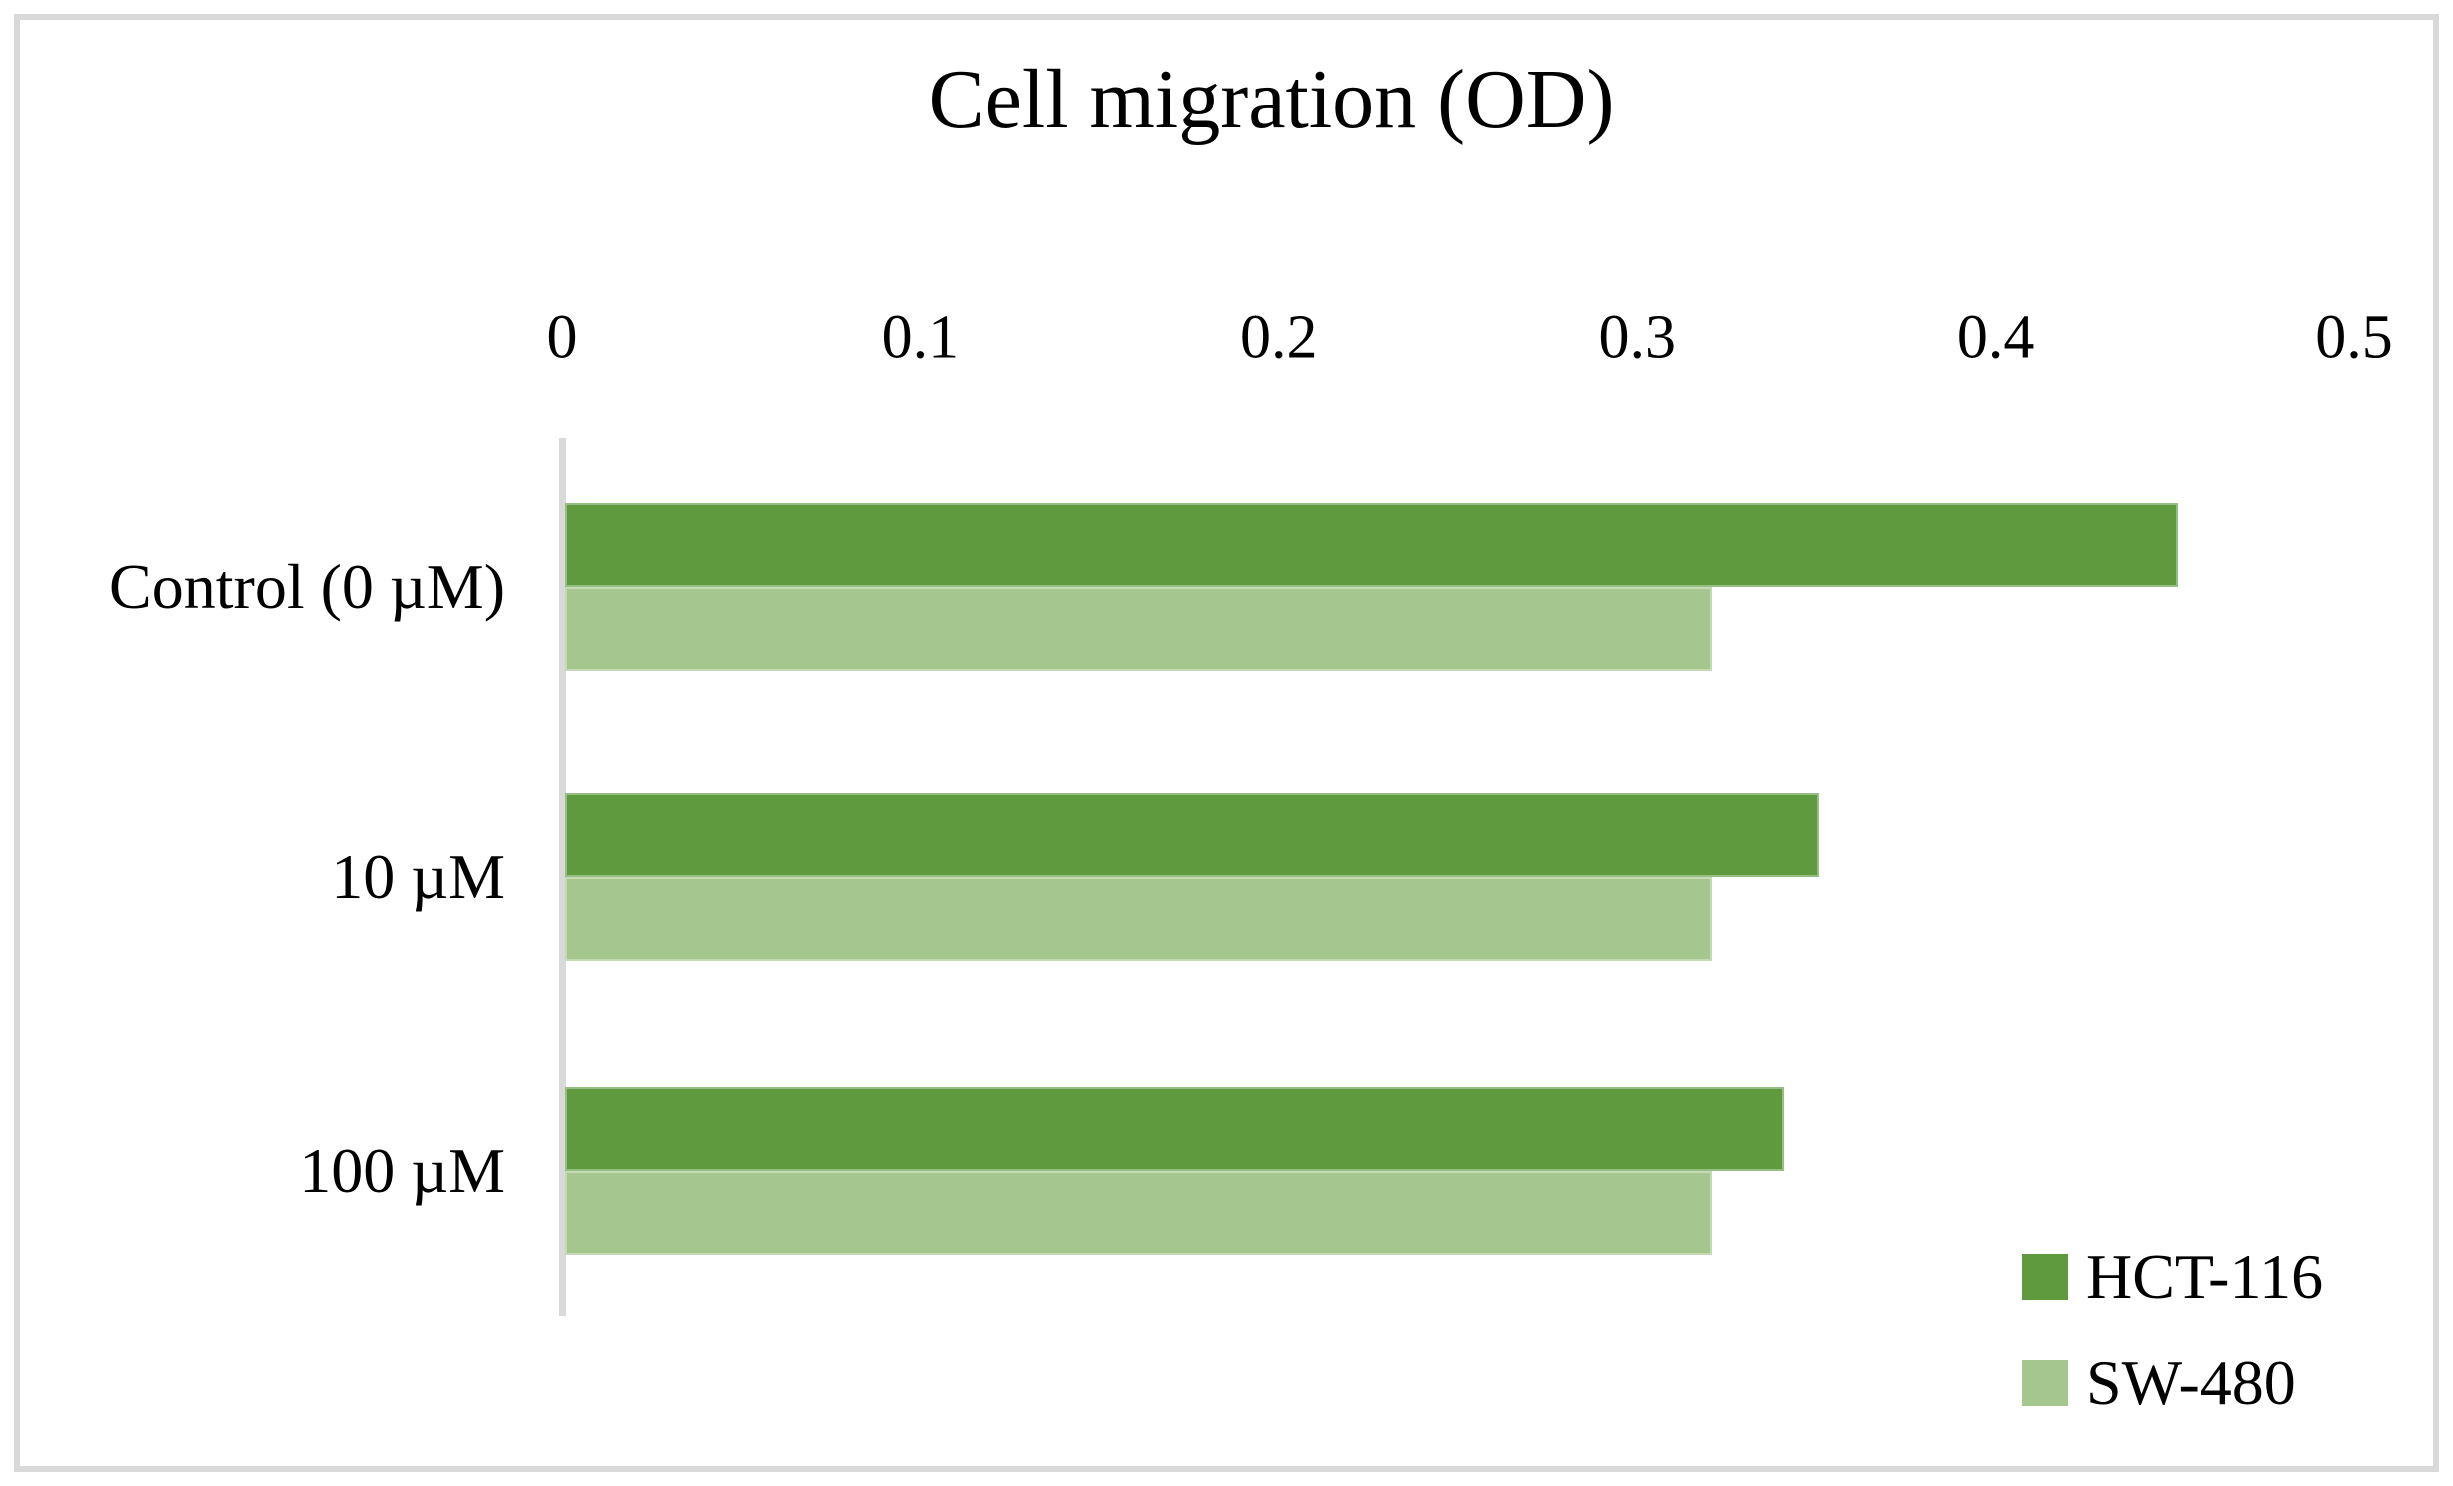 Image resolution: width=2453 pixels, height=1486 pixels. What do you see at coordinates (1192, 835) in the screenshot?
I see `bar-hct-116-10-m` at bounding box center [1192, 835].